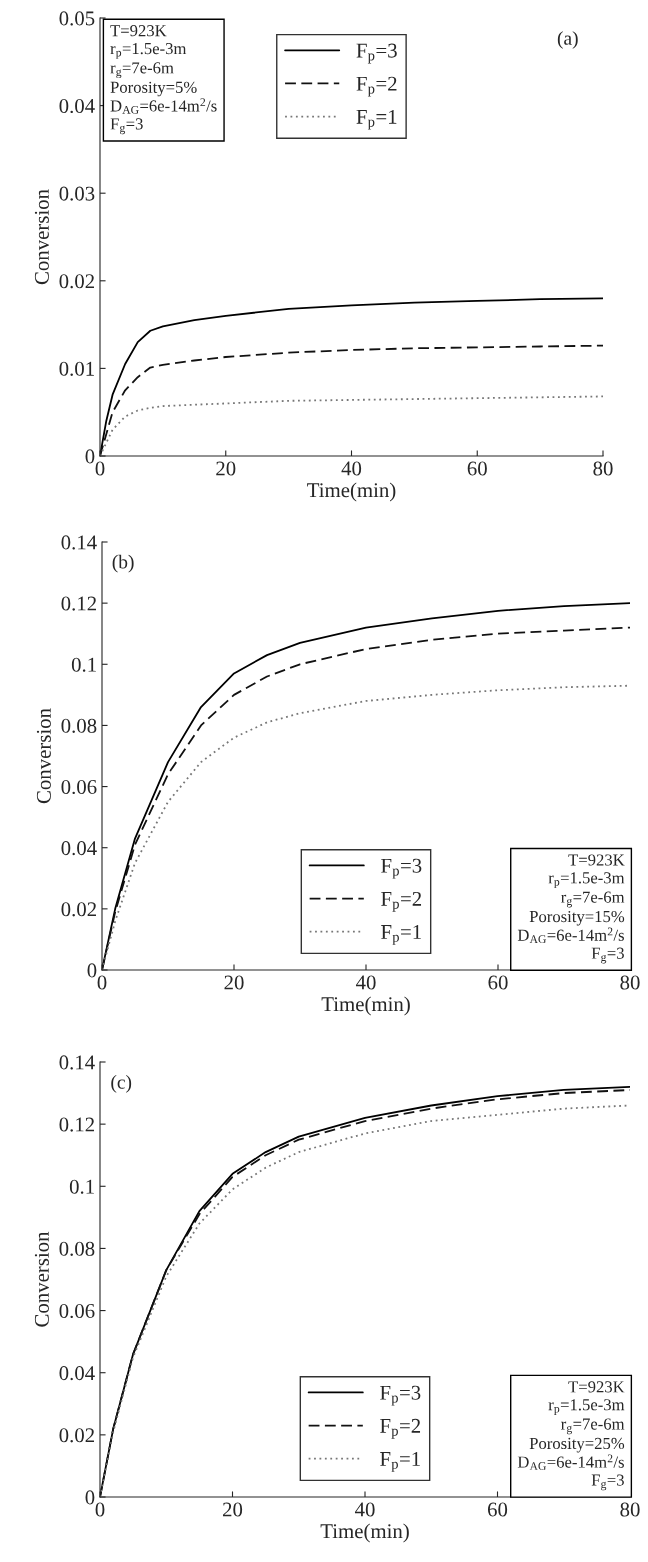  Describe the element at coordinates (76, 368) in the screenshot. I see `y-tick-label: 0.01` at that location.